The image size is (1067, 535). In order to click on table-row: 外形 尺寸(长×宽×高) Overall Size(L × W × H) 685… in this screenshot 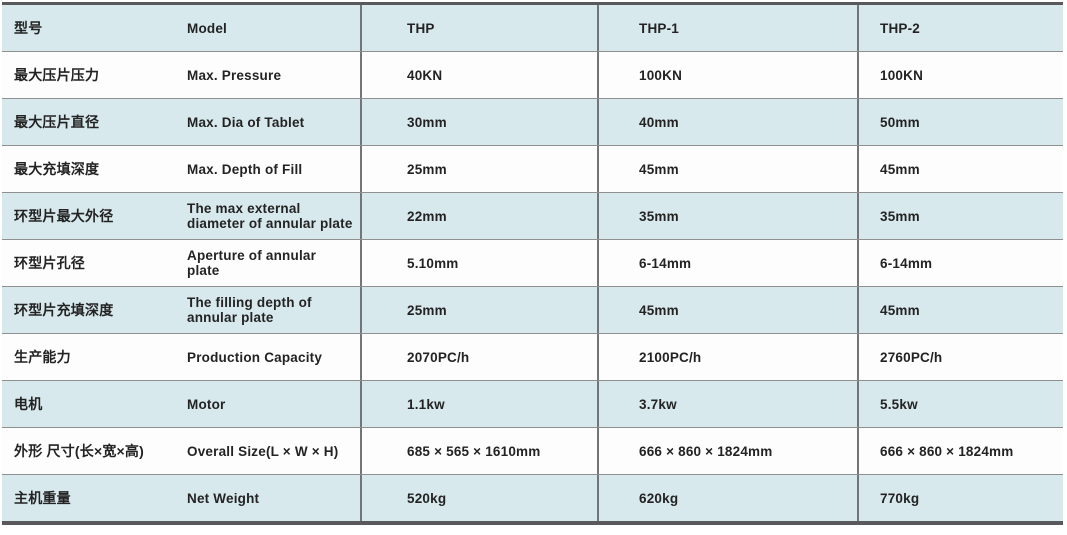, I will do `click(532, 450)`.